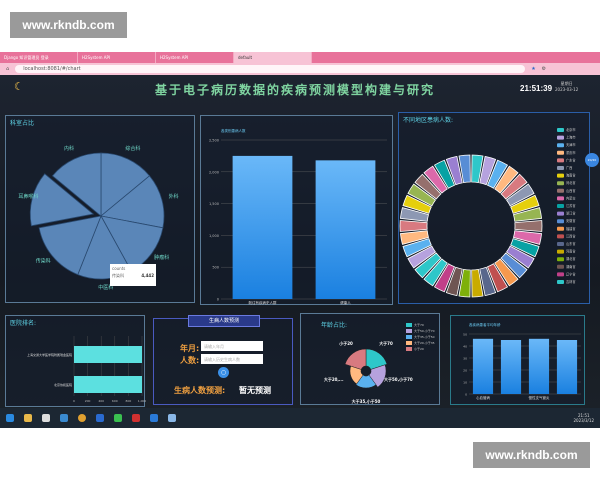 The image size is (600, 480). What do you see at coordinates (485, 324) in the screenshot?
I see `chart-title: 各疾病患者平均年龄` at bounding box center [485, 324].